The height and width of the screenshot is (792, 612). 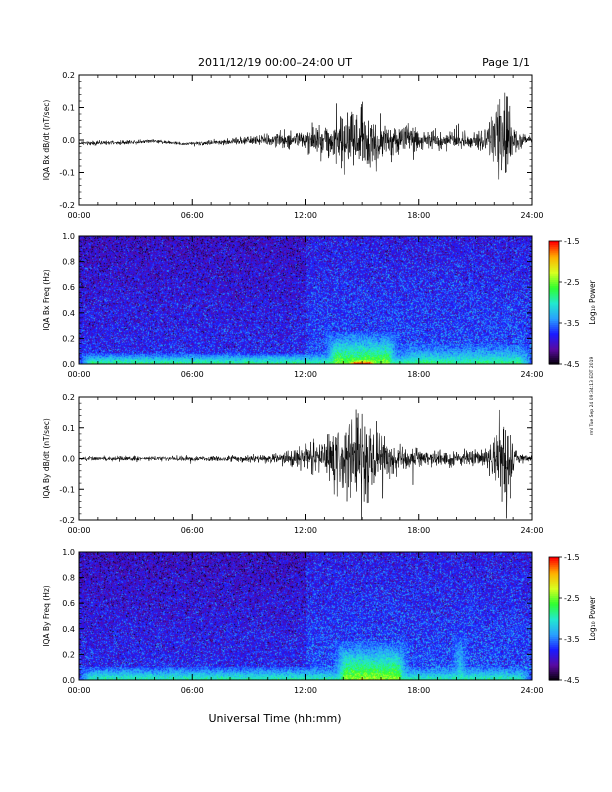 What do you see at coordinates (68, 459) in the screenshot?
I see `y-tick-label: 0.0` at bounding box center [68, 459].